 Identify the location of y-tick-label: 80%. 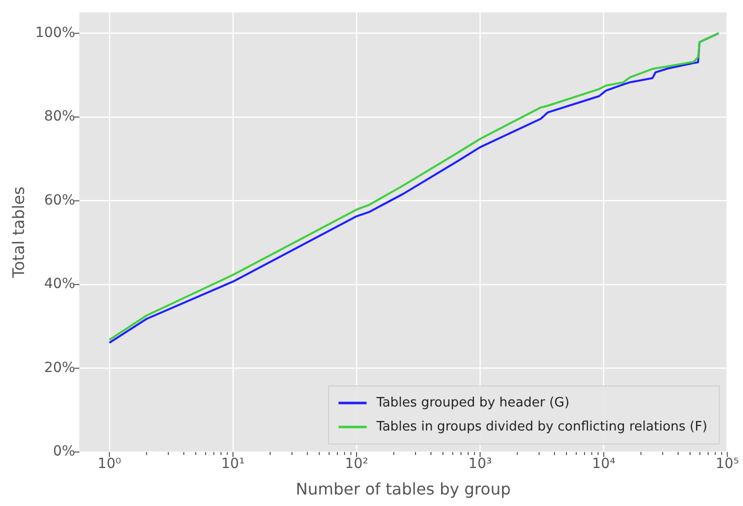
(60, 116).